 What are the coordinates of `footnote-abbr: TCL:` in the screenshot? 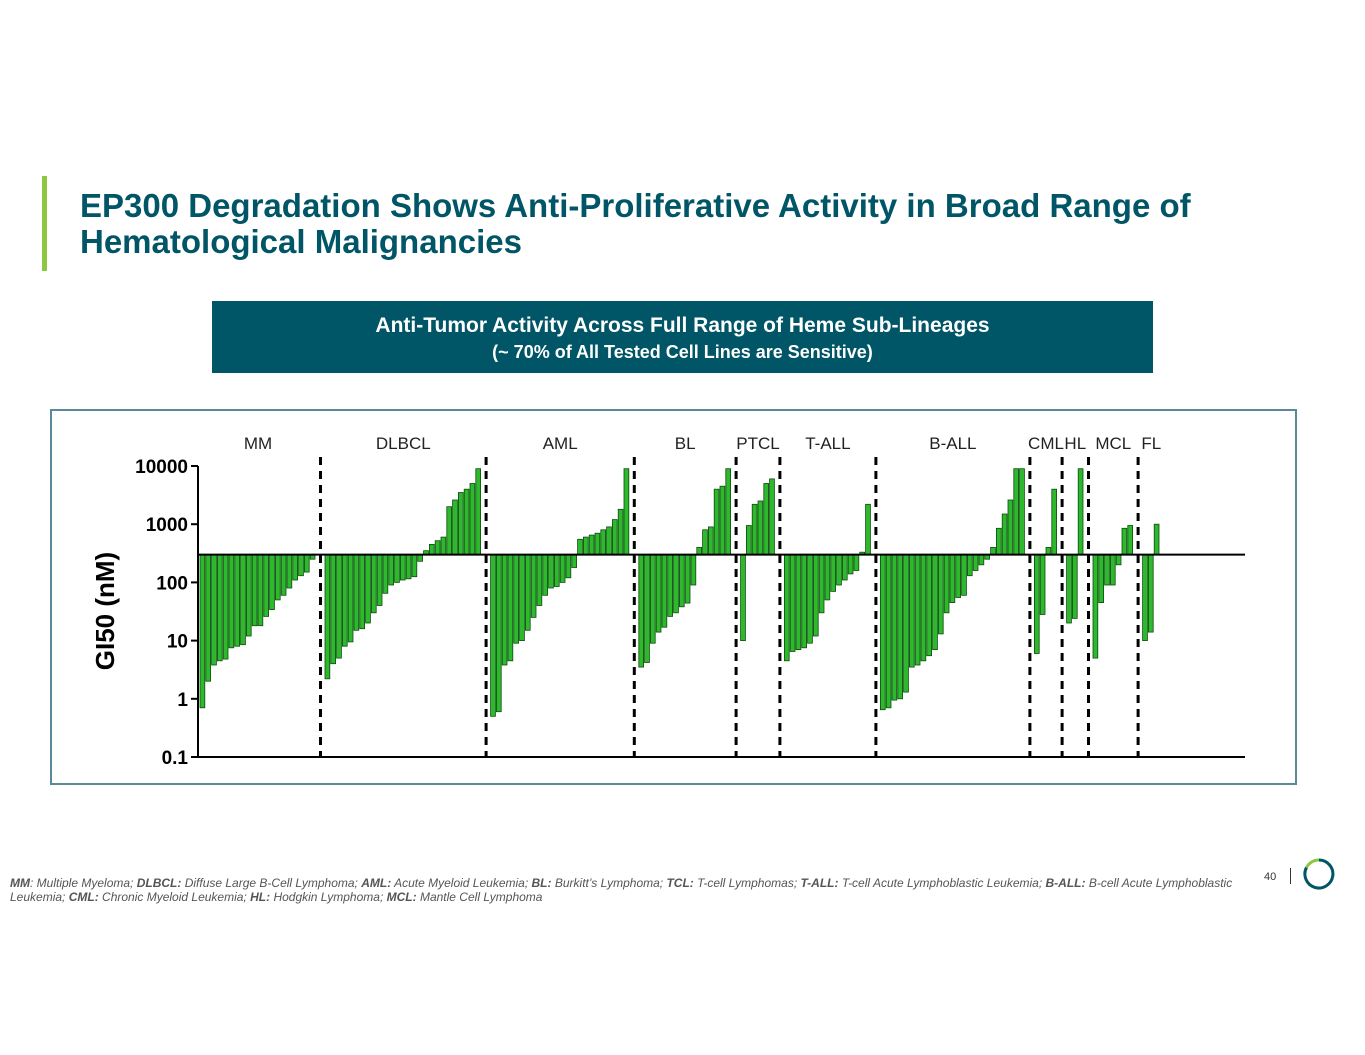 It's located at (680, 883).